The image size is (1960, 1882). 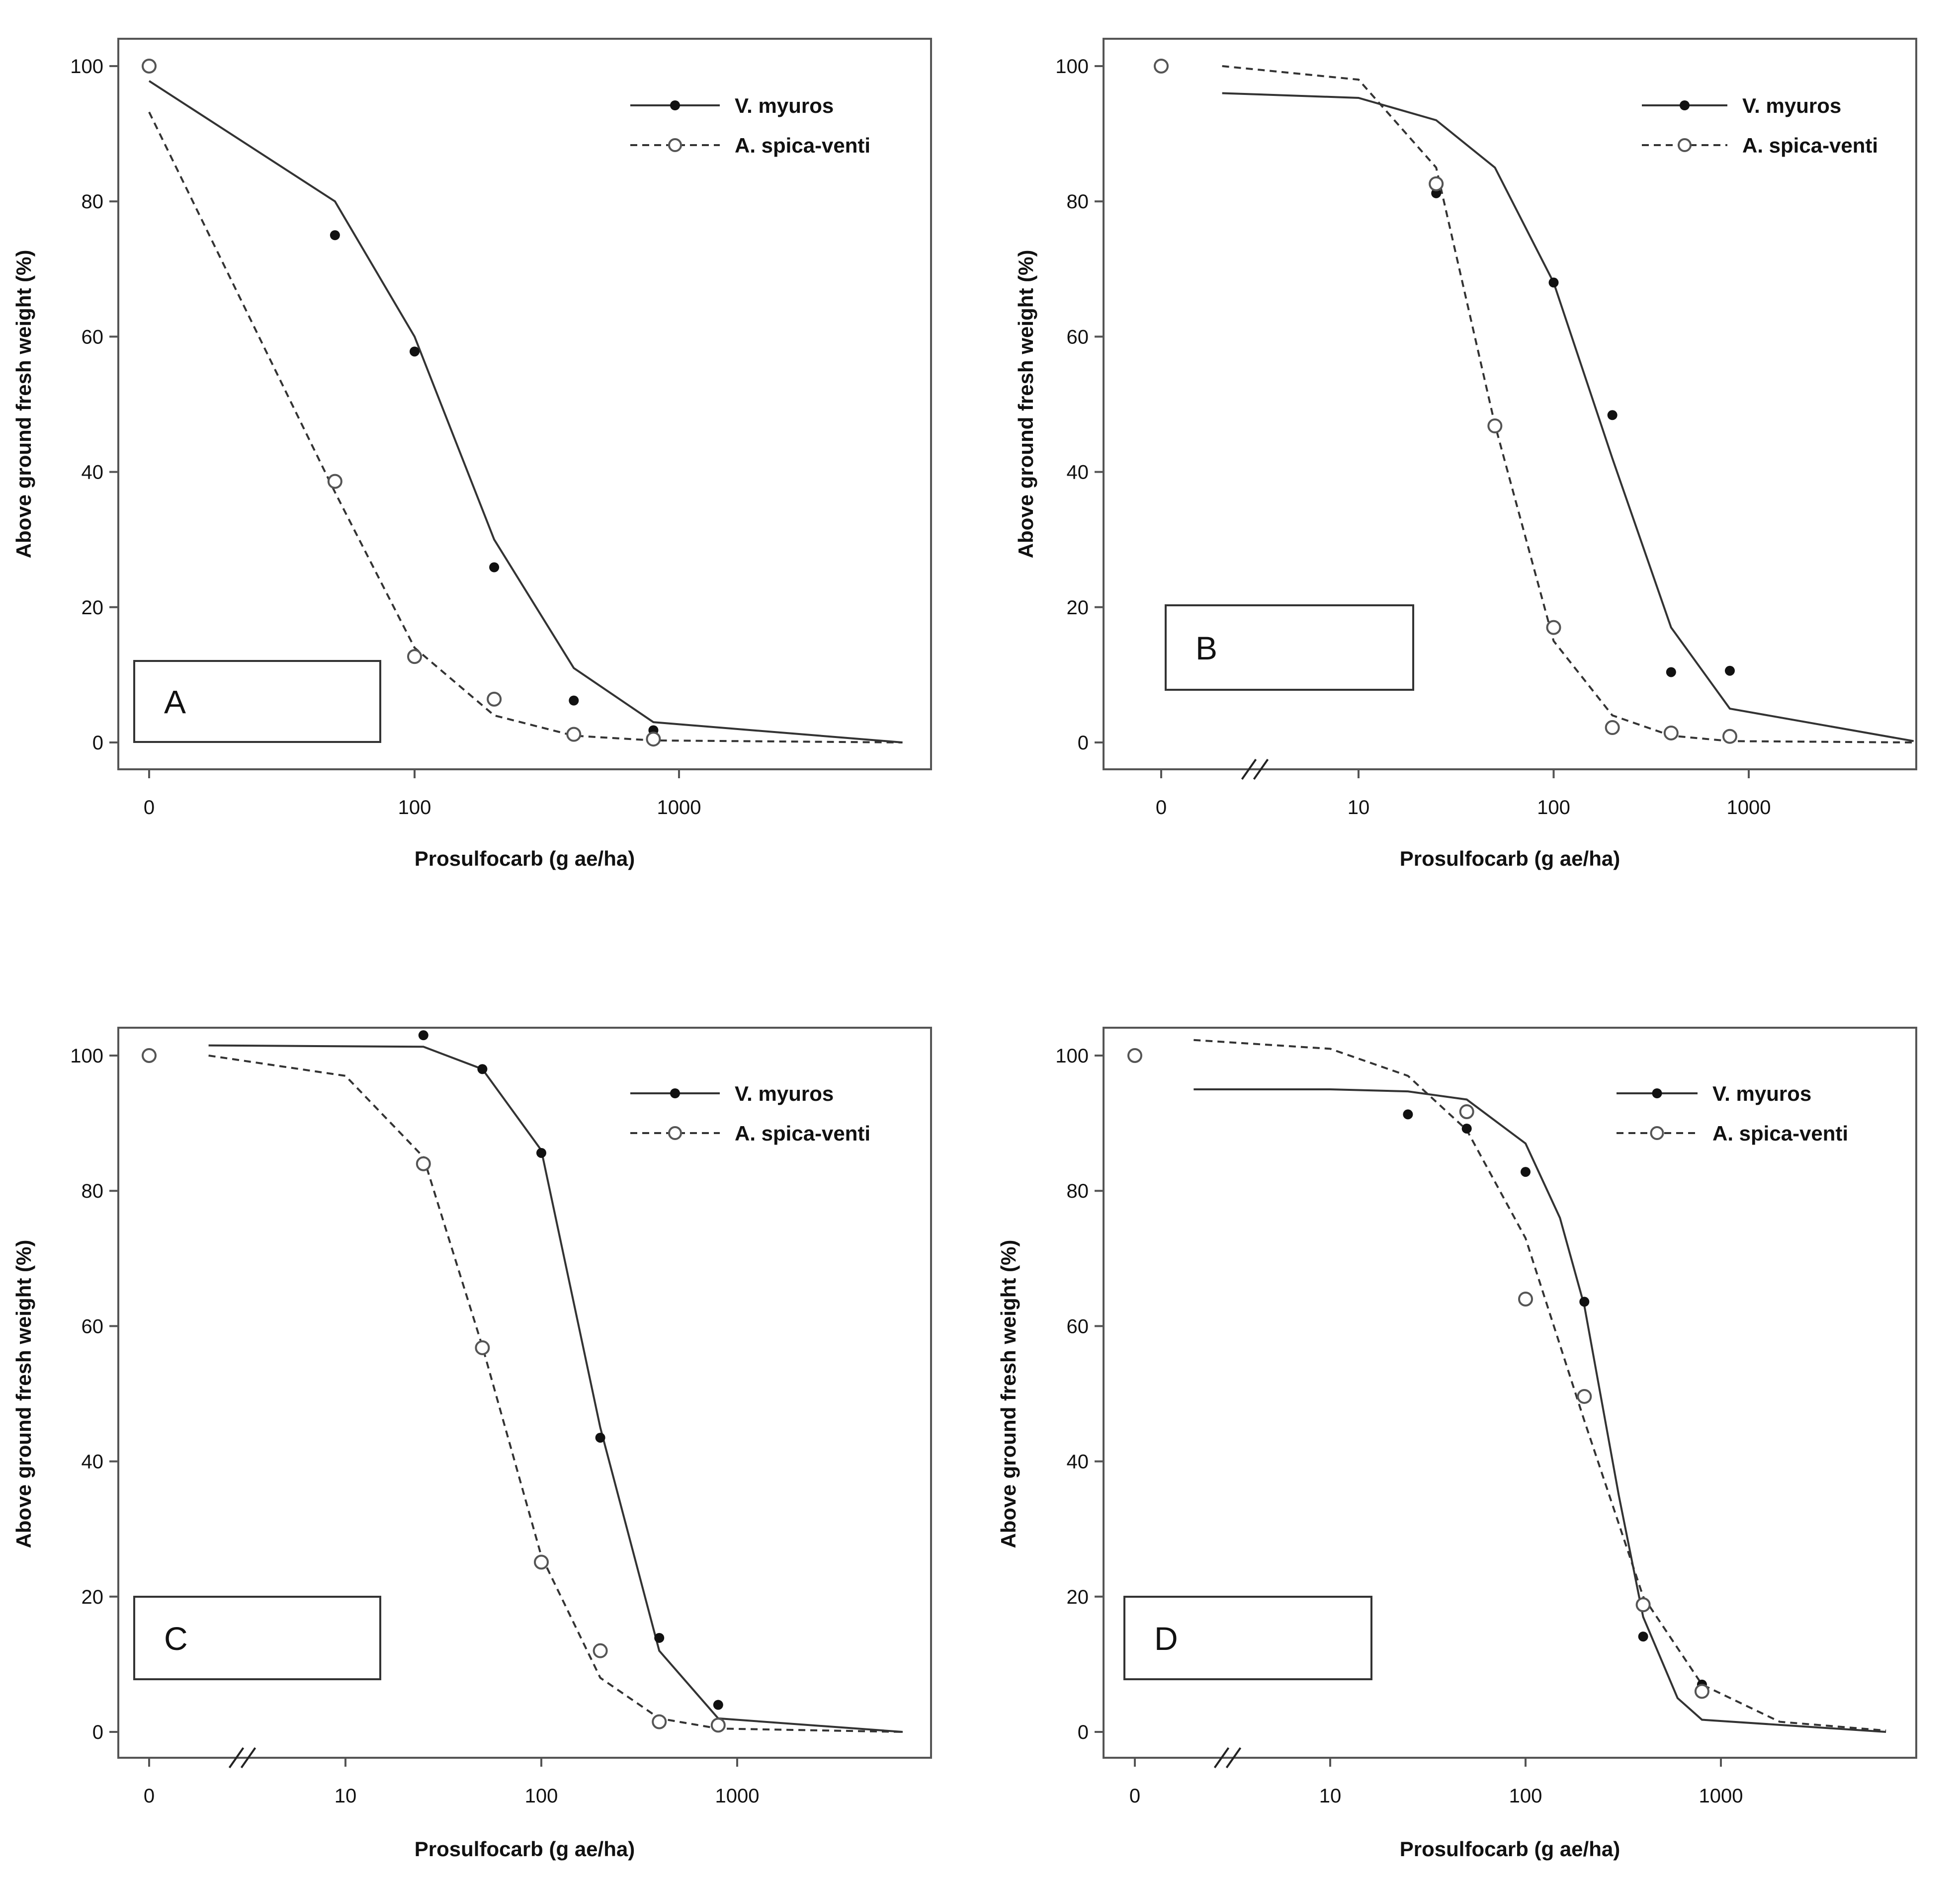 I want to click on panel-label: A, so click(x=175, y=702).